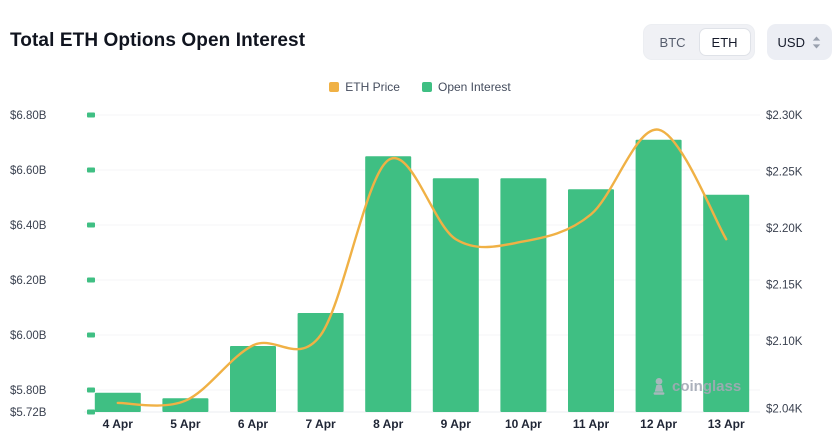 The image size is (840, 439). I want to click on header-controls: BTC ETH USD, so click(737, 42).